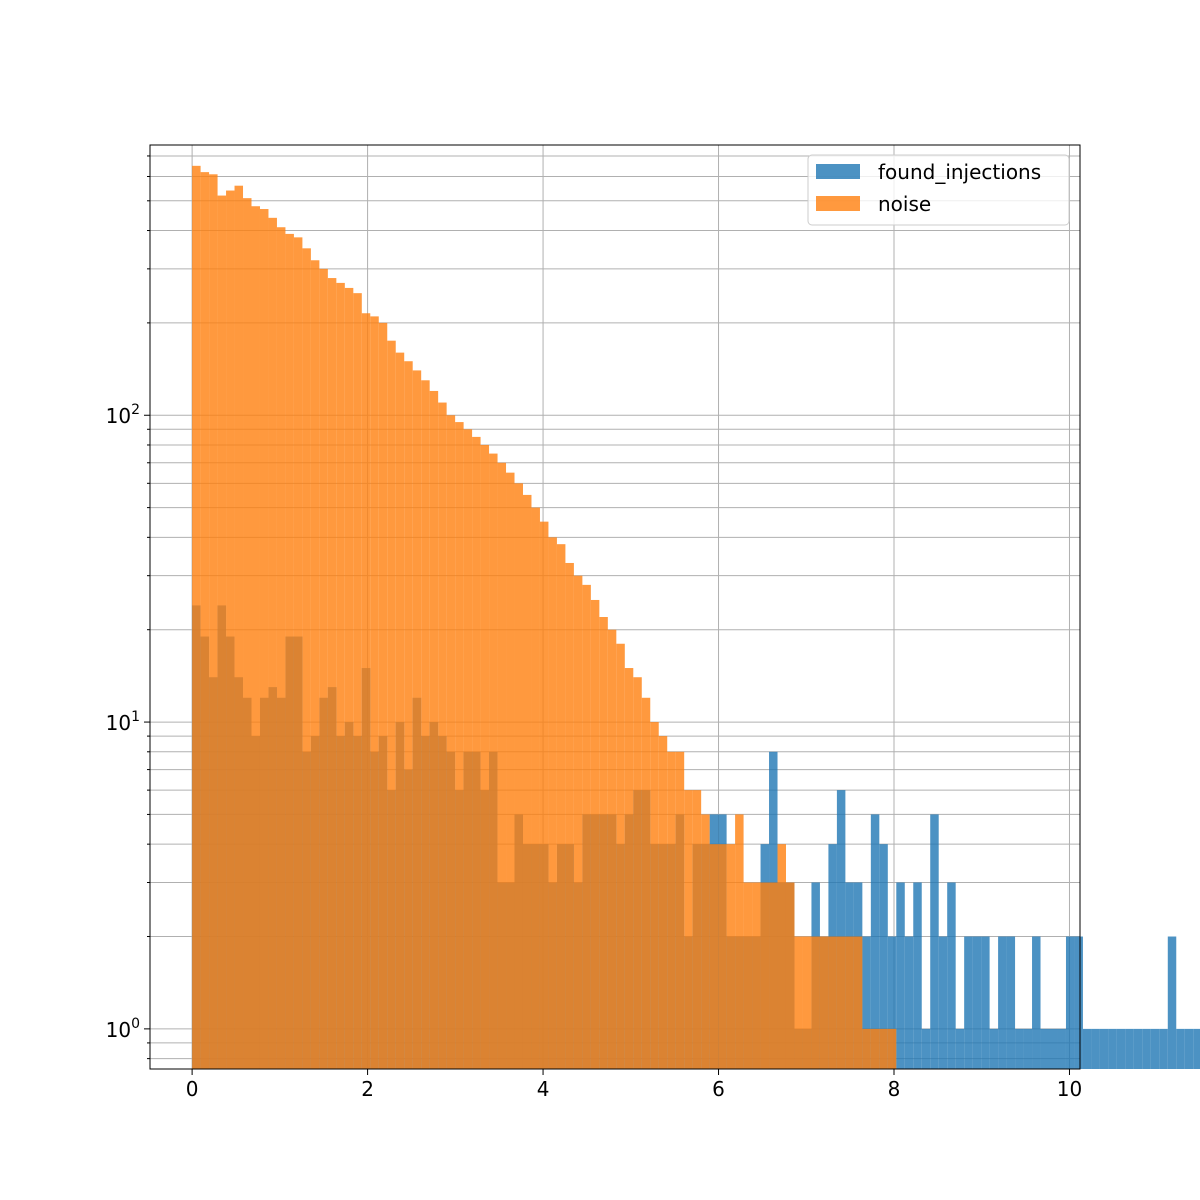  Describe the element at coordinates (367, 1089) in the screenshot. I see `x-tick-label: 2` at that location.